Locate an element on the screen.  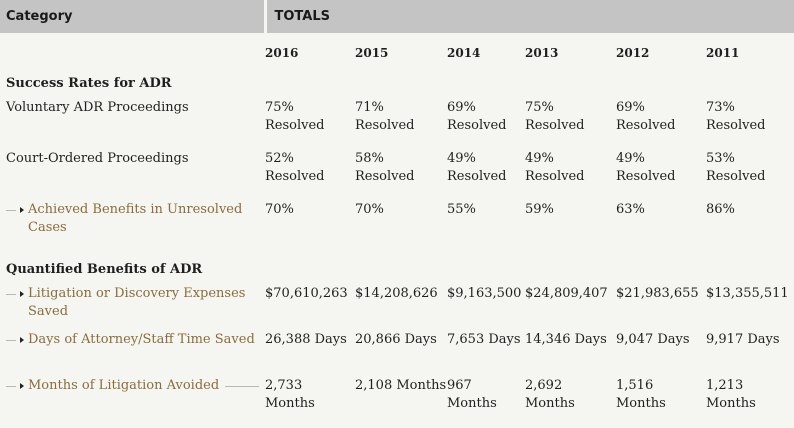
expand-row-litigation-expenses: Litigation or Discovery Expenses Saved is located at coordinates (132, 303).